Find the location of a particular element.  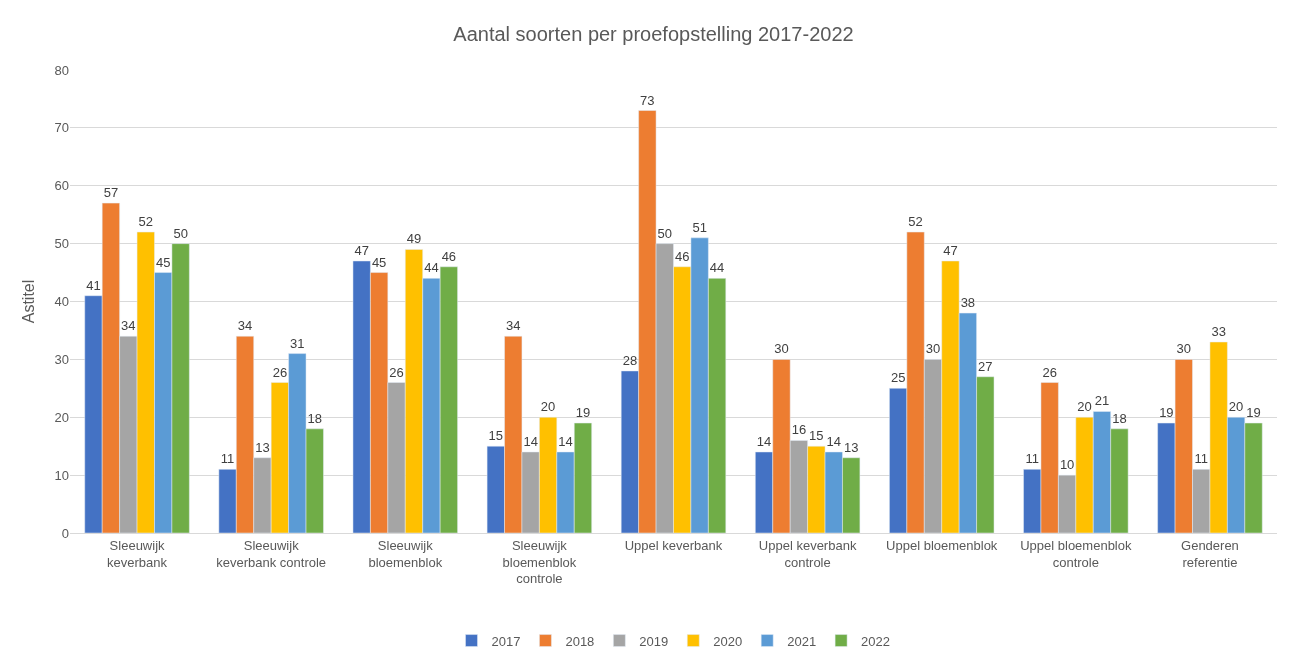

y-tick-label: 20 is located at coordinates (61, 417).